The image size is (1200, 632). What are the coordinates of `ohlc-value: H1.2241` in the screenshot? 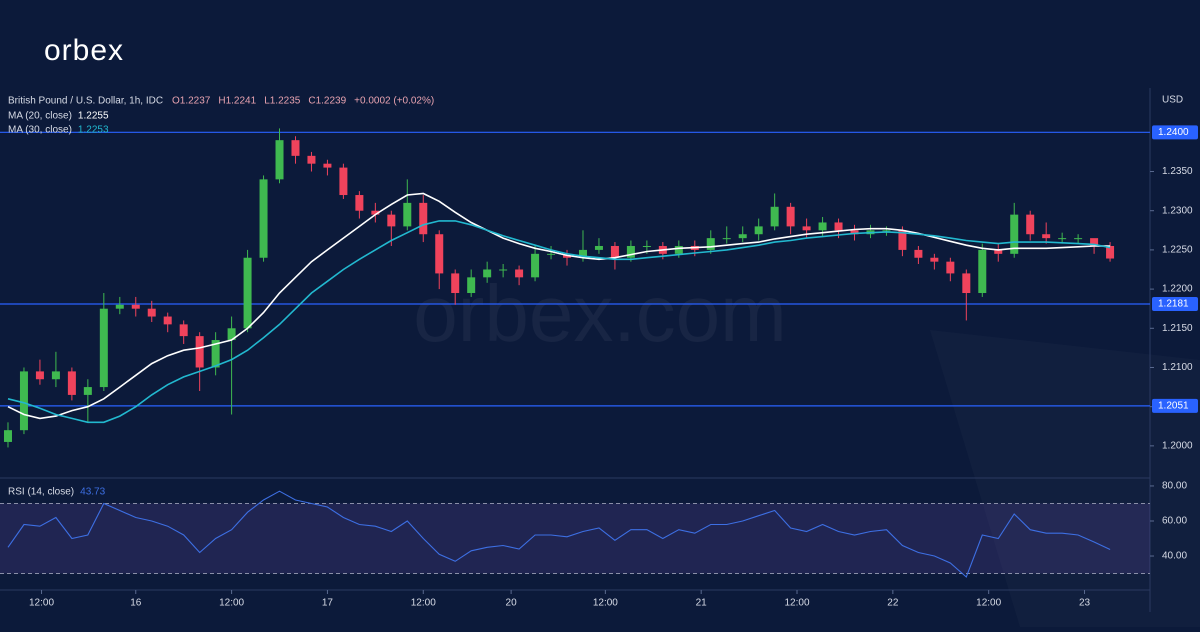 It's located at (237, 101).